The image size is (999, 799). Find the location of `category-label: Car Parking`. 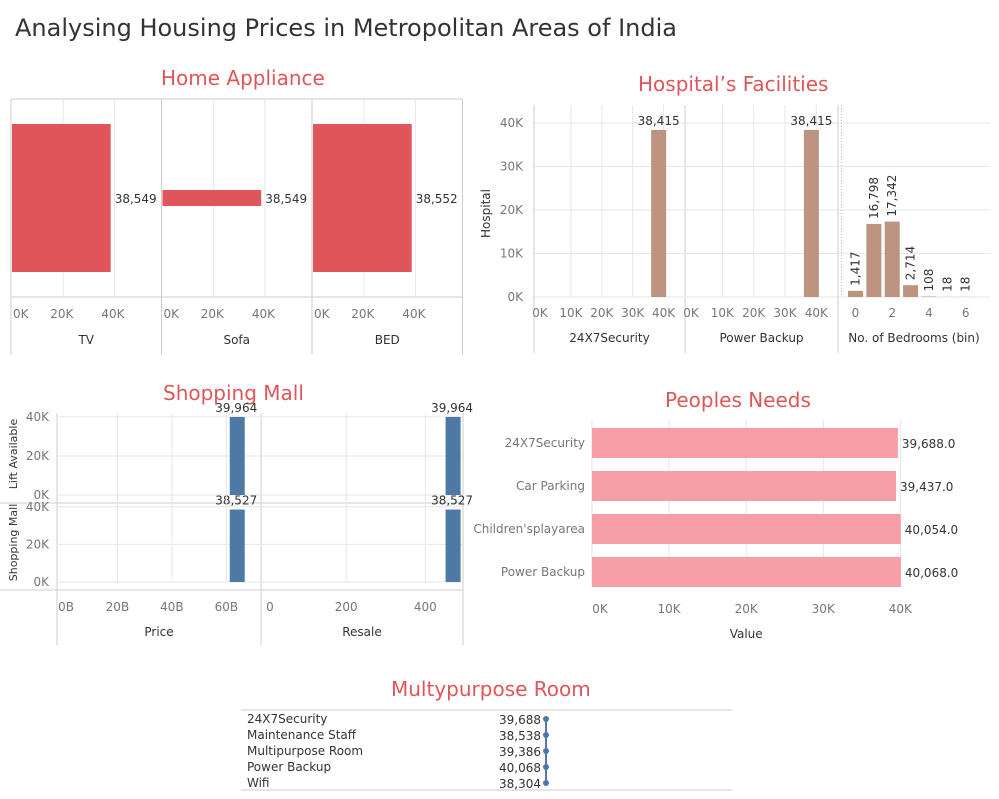

category-label: Car Parking is located at coordinates (550, 486).